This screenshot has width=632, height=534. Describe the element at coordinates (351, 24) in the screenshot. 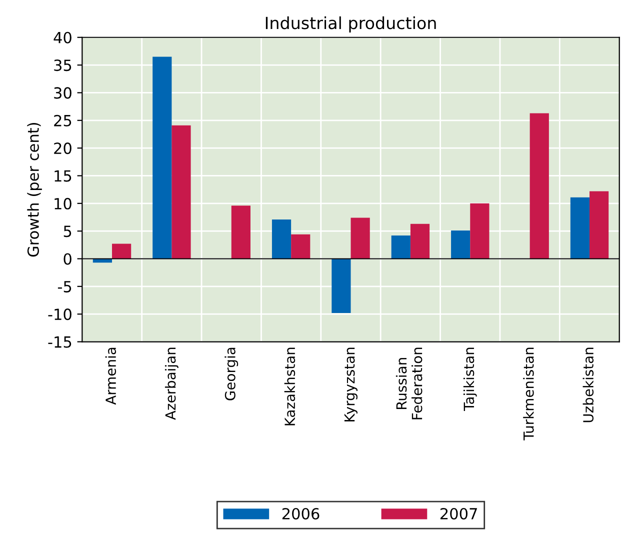

I see `chart-title: Industrial production` at that location.